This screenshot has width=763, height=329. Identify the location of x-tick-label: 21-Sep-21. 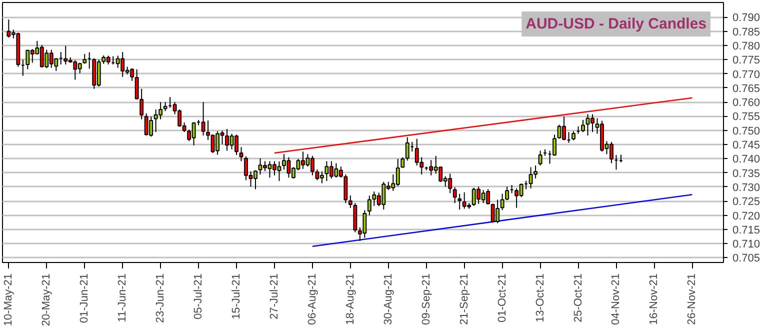
(464, 299).